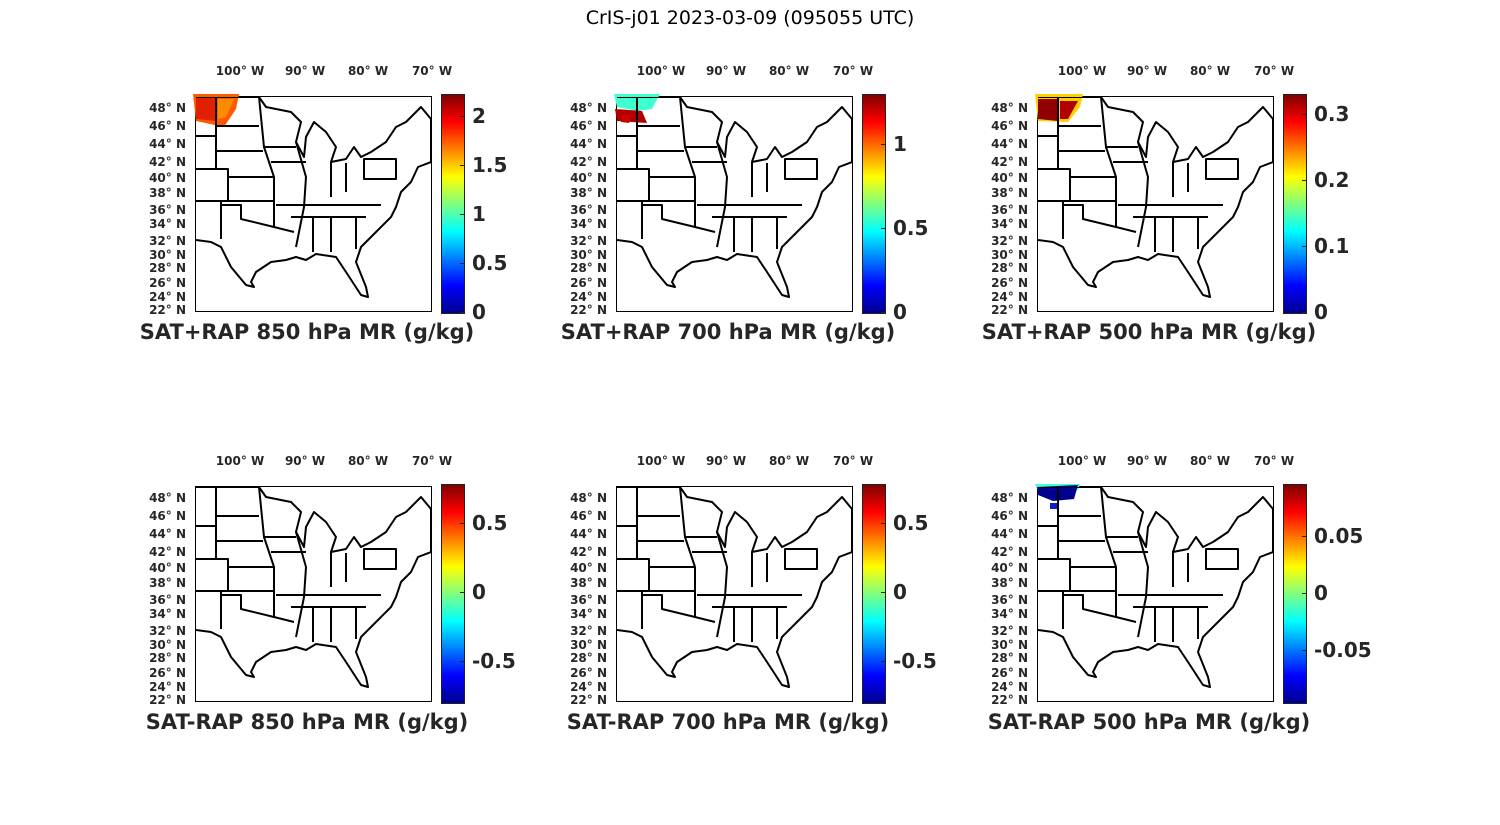 This screenshot has height=825, width=1500. What do you see at coordinates (911, 522) in the screenshot?
I see `colorbar-tick-label: 0.5` at bounding box center [911, 522].